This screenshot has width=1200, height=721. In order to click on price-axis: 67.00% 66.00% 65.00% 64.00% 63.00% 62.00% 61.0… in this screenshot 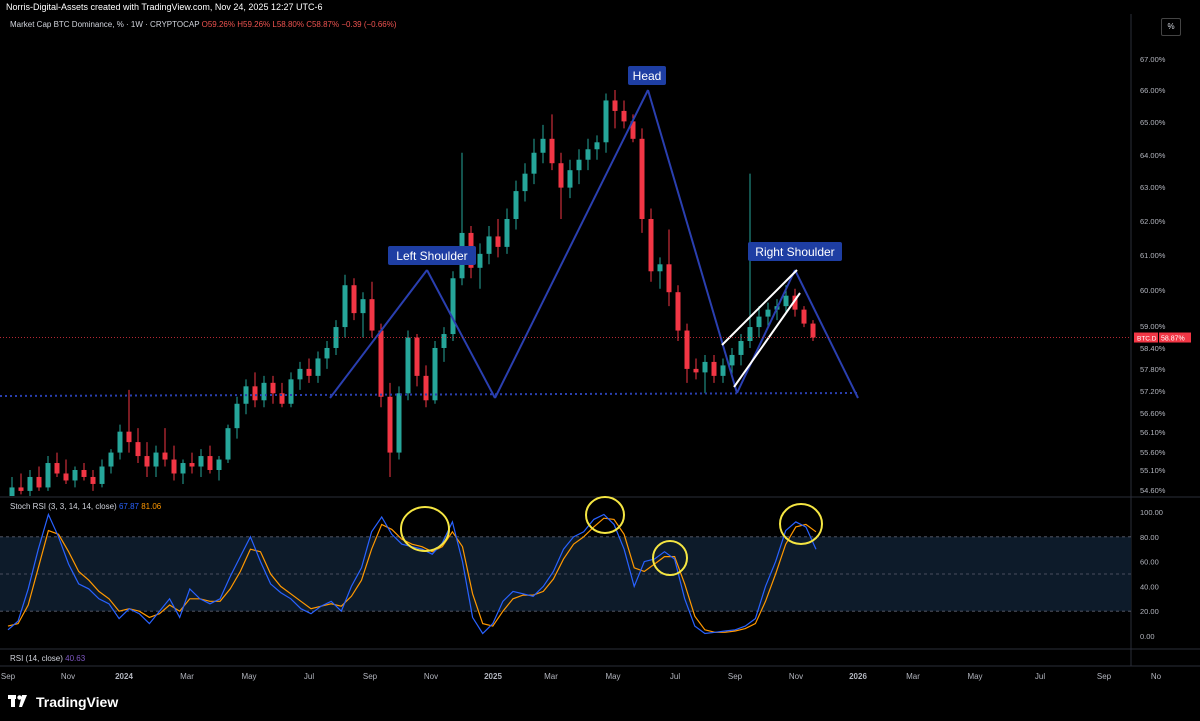, I will do `click(1153, 275)`.